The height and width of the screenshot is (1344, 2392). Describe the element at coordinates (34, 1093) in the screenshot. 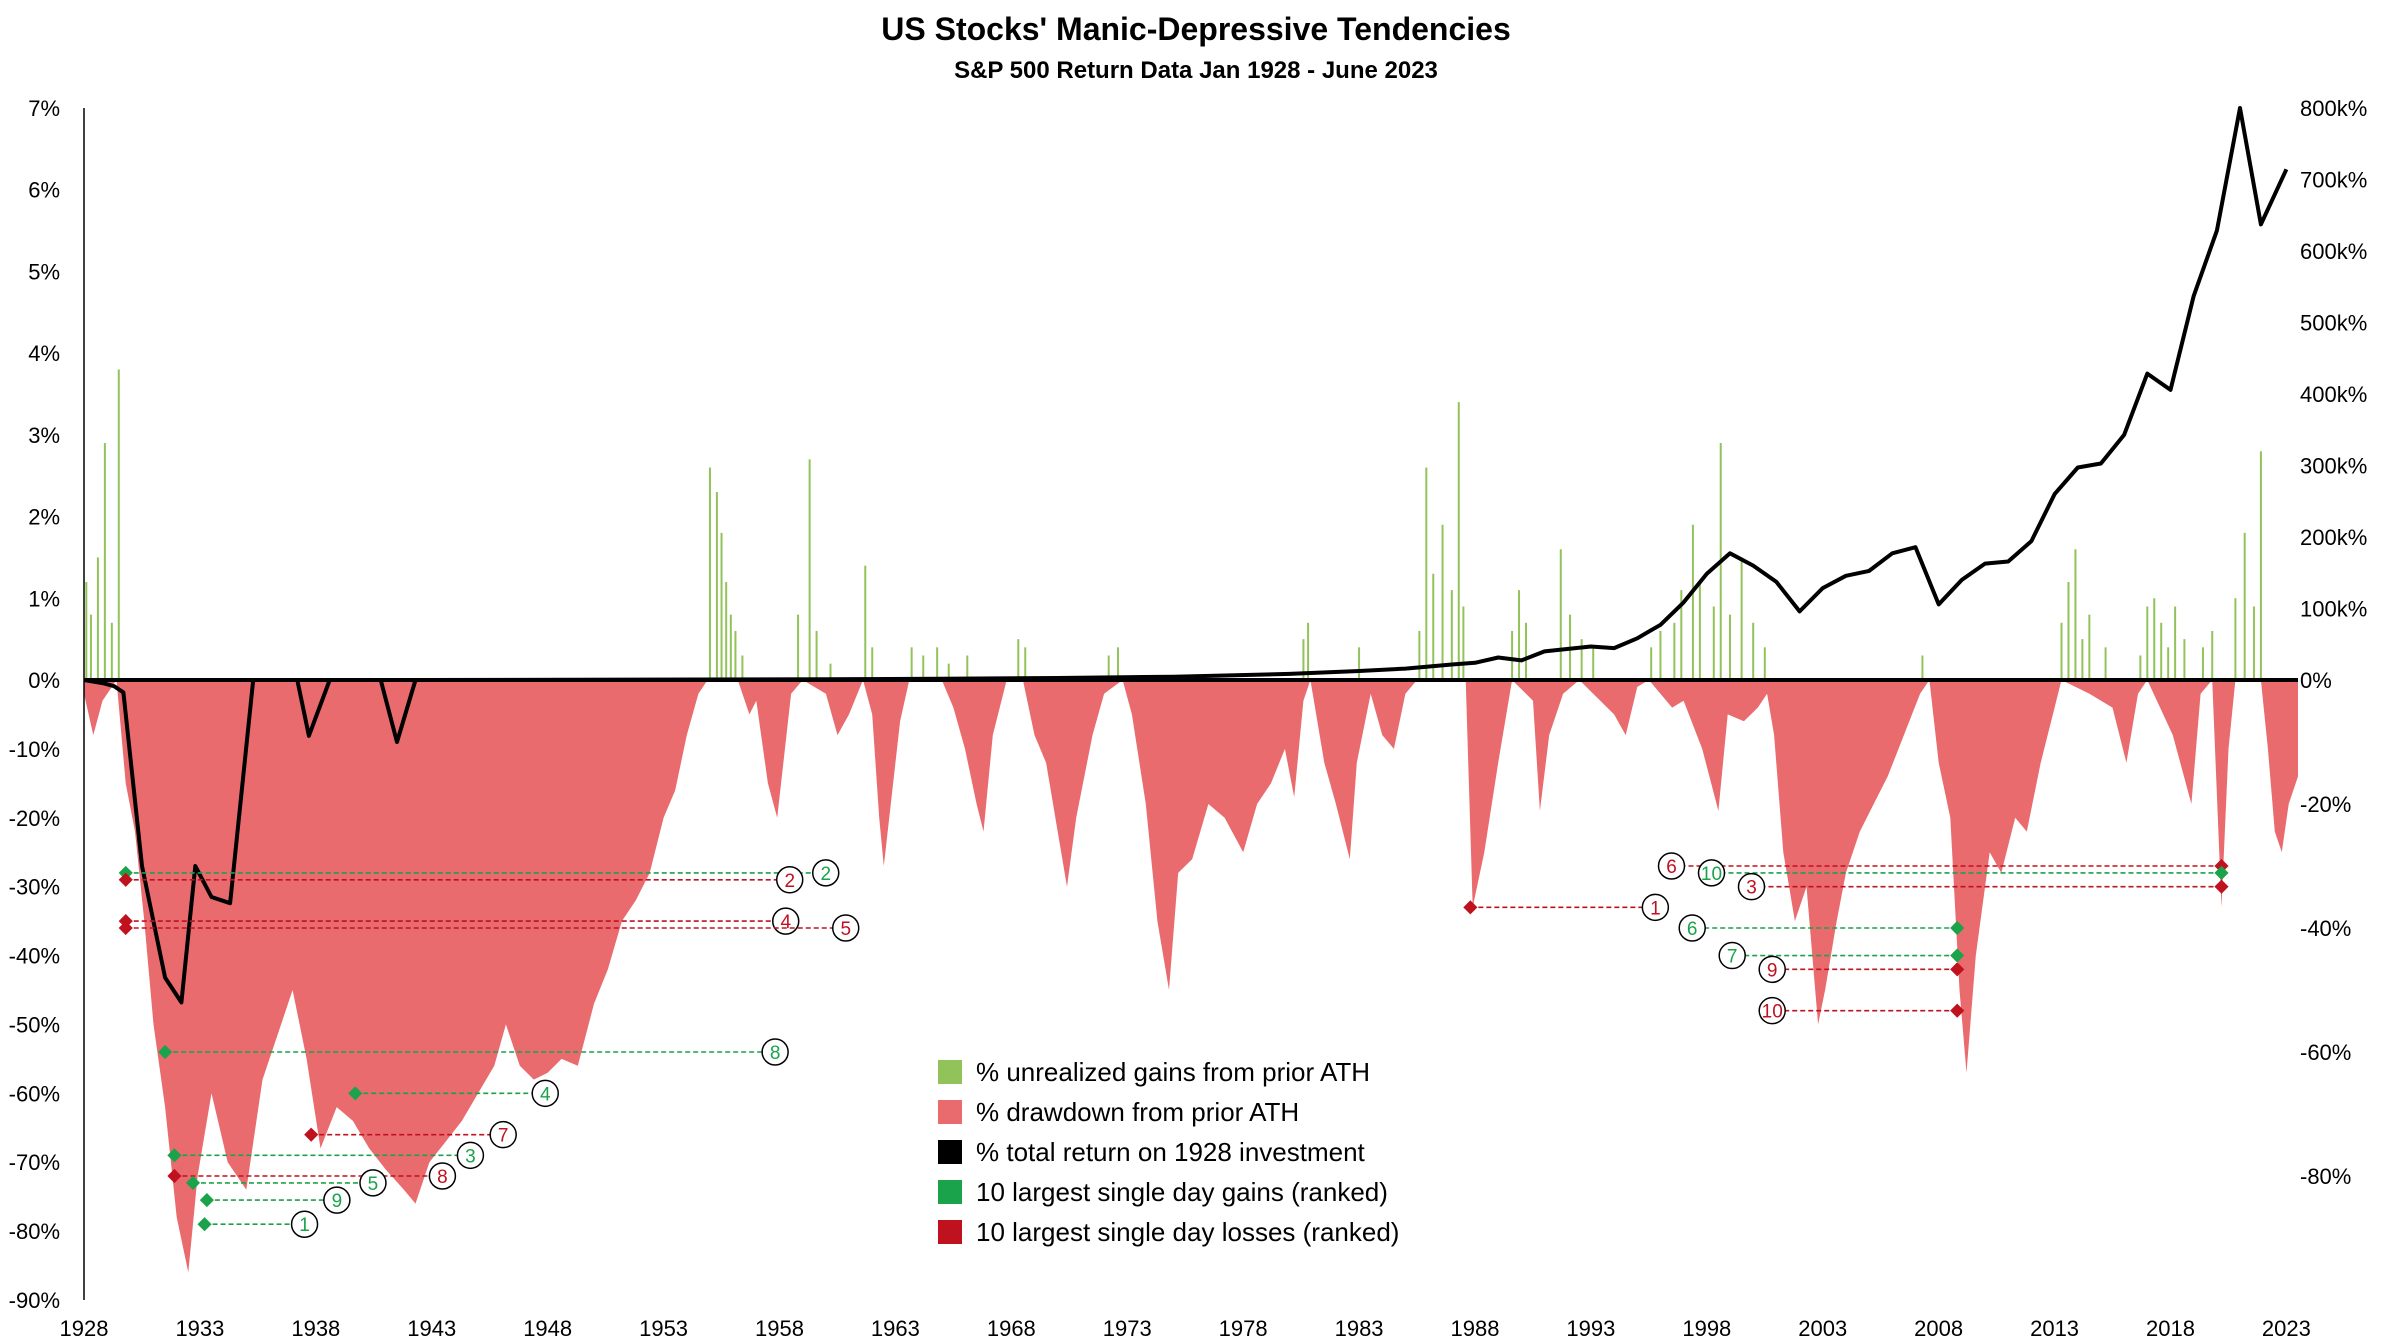

I see `left-tick-label: -60%` at that location.